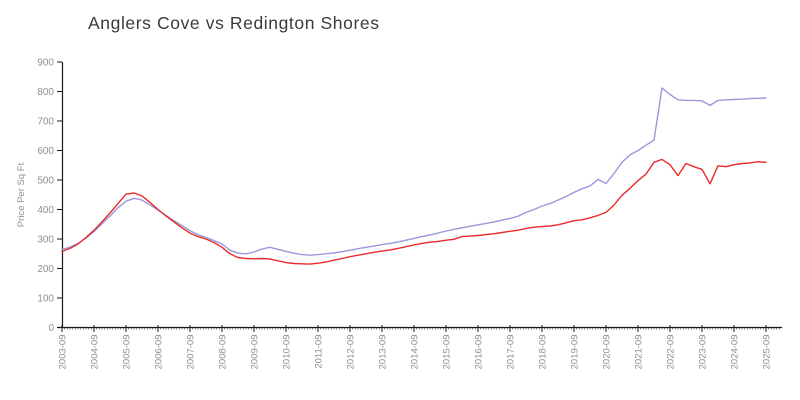 The image size is (800, 400). What do you see at coordinates (191, 352) in the screenshot?
I see `x-tick-label: 2007-09` at bounding box center [191, 352].